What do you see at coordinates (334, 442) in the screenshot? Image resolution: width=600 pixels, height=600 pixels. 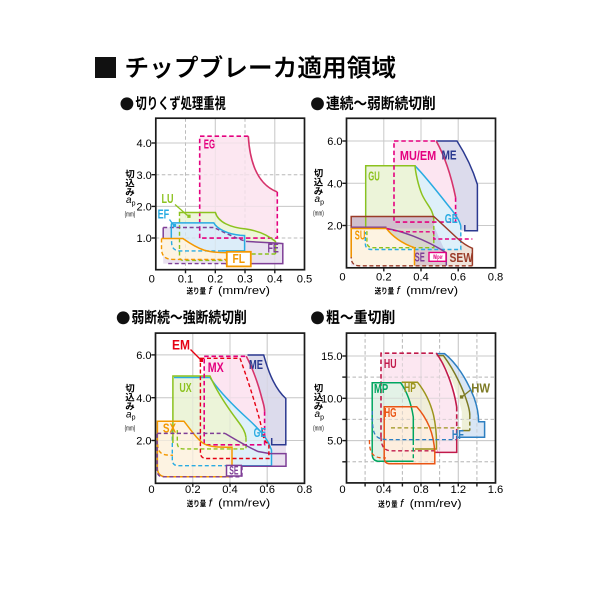 I see `svg-text: 5.0` at bounding box center [334, 442].